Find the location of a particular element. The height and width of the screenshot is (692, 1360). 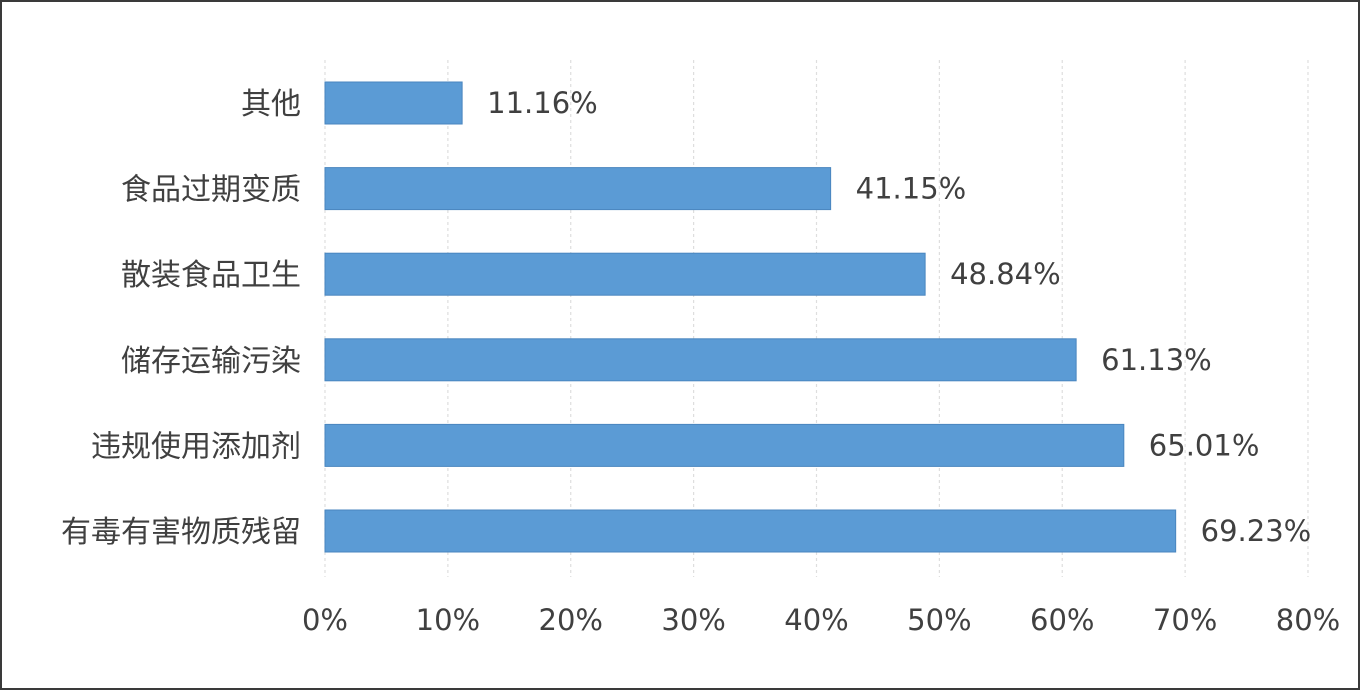

x-tick-label: 10% is located at coordinates (448, 620).